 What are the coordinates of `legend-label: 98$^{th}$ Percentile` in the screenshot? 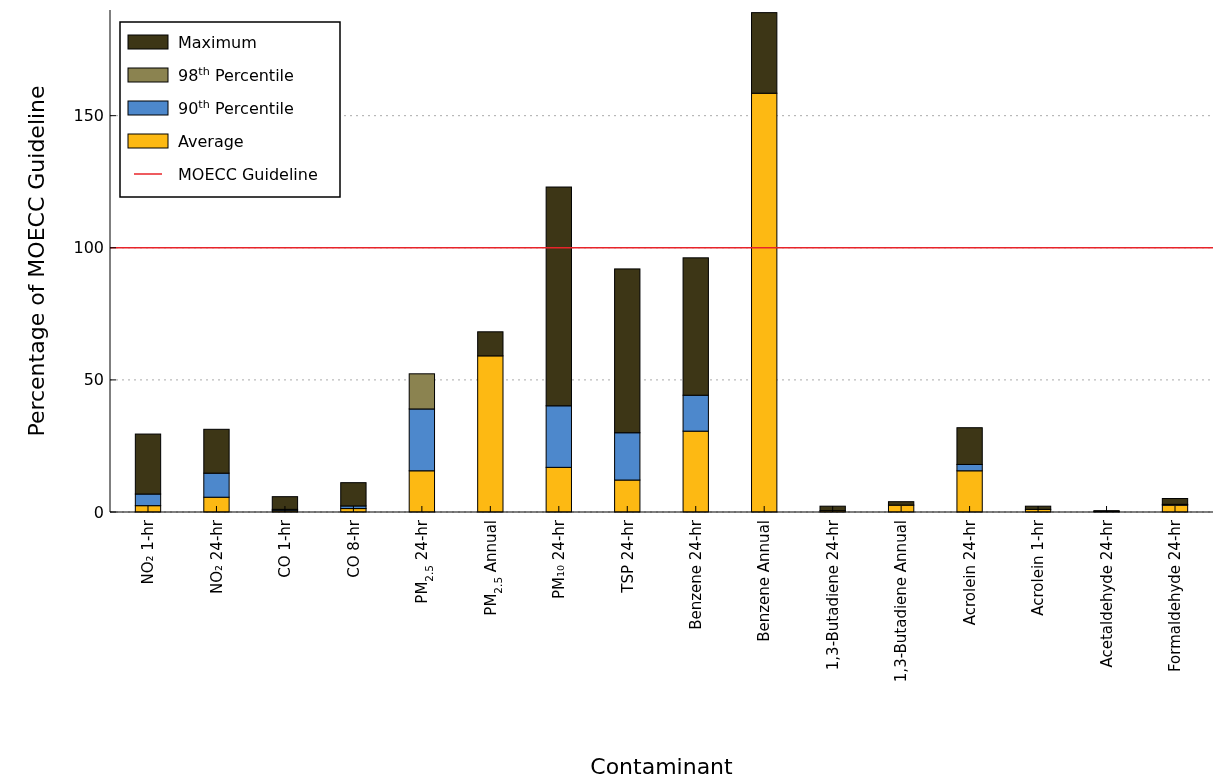 It's located at (236, 74).